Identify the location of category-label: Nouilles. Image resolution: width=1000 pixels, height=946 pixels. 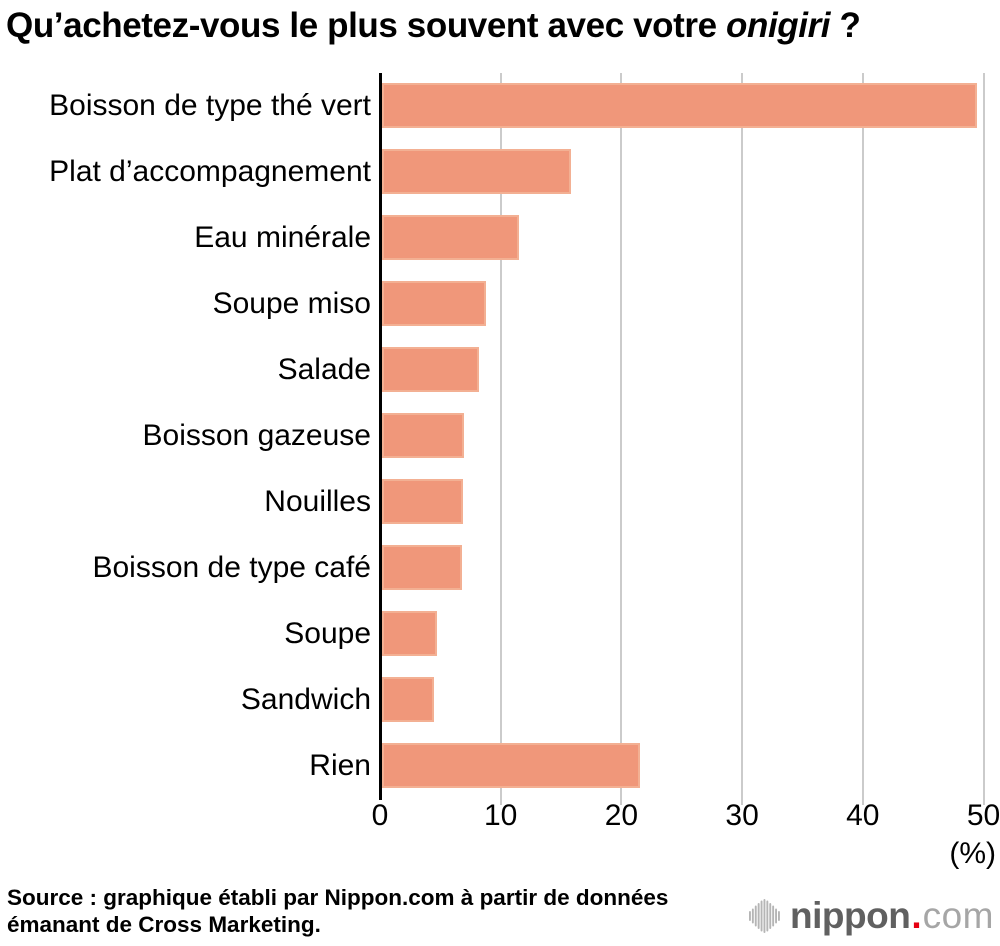
(317, 501).